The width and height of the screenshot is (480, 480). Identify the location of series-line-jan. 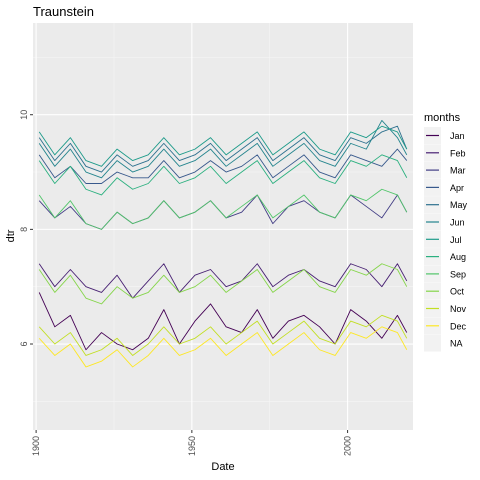
(223, 321).